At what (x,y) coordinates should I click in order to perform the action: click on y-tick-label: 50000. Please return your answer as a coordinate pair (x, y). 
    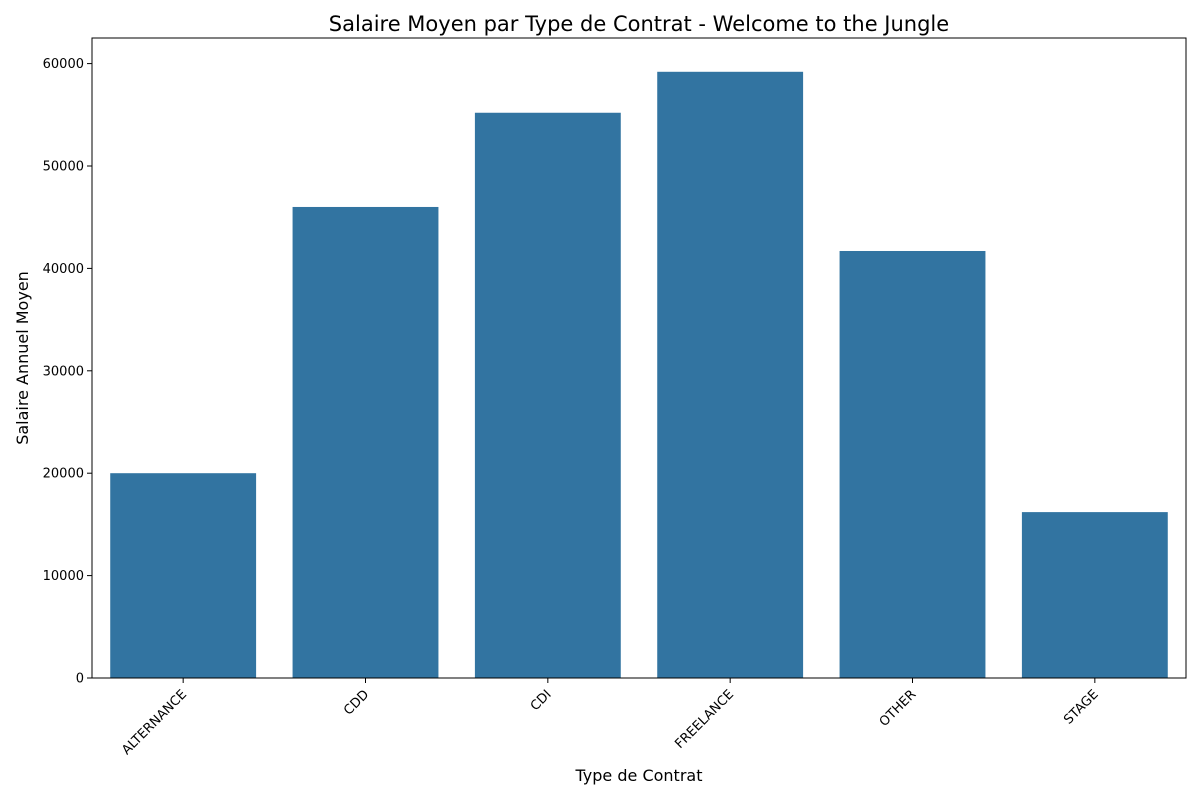
    Looking at the image, I should click on (63, 167).